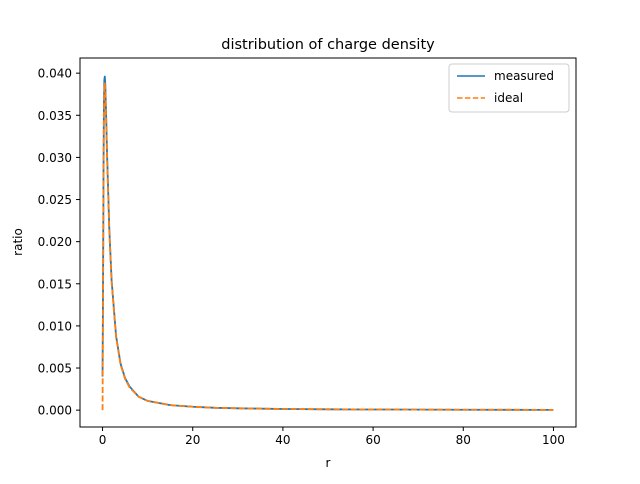 This screenshot has width=640, height=484. What do you see at coordinates (55, 116) in the screenshot?
I see `y-tick-label: 0.035` at bounding box center [55, 116].